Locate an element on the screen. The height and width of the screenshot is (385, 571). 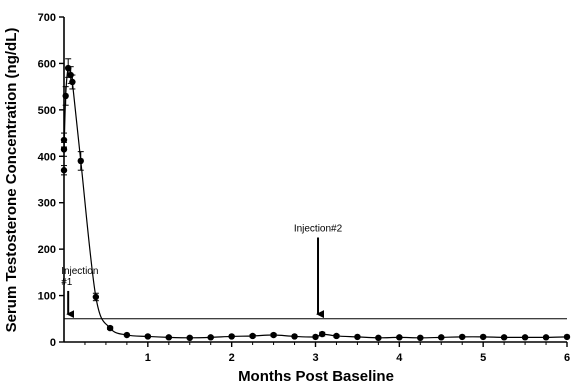
y-tick-label: 600 is located at coordinates (47, 64).